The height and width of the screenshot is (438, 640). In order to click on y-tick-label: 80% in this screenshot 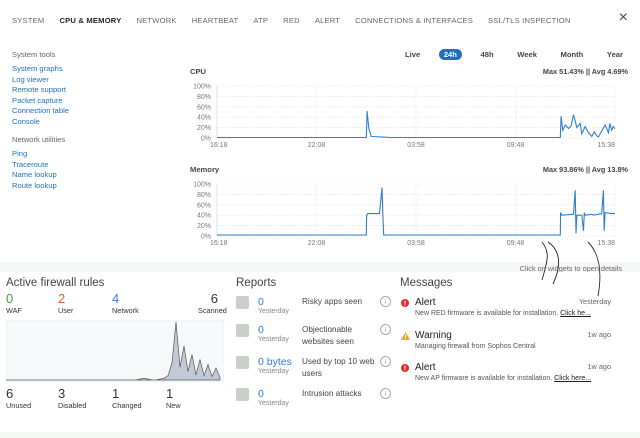, I will do `click(204, 97)`.